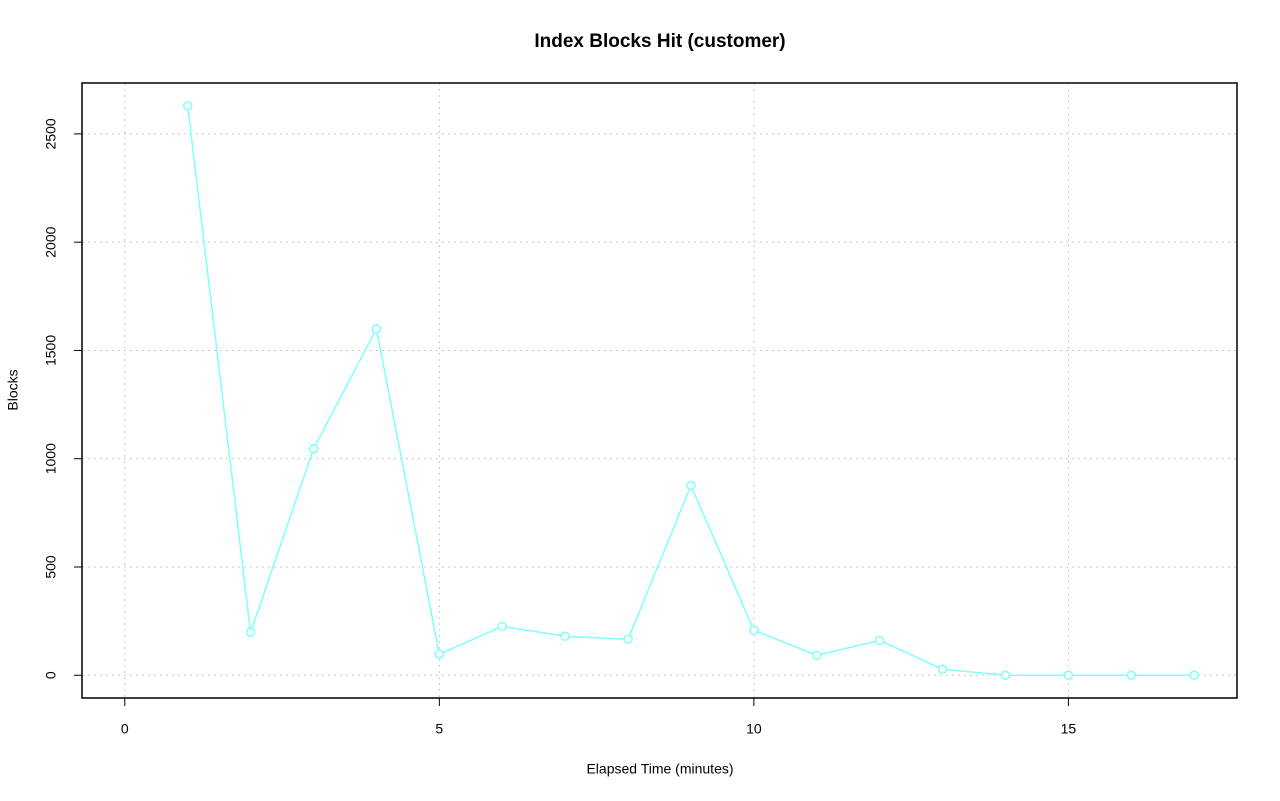 The image size is (1280, 801). What do you see at coordinates (125, 729) in the screenshot?
I see `x-tick-label: 0` at bounding box center [125, 729].